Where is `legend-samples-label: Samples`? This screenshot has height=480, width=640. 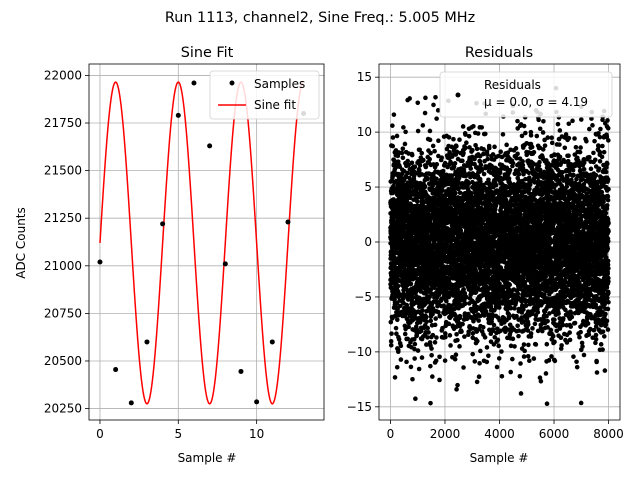 legend-samples-label: Samples is located at coordinates (279, 84).